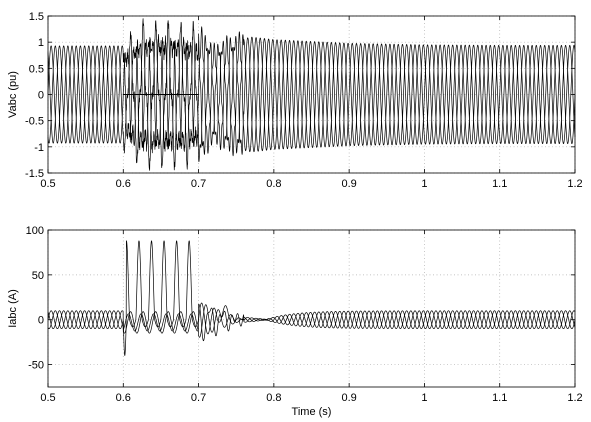 The image size is (591, 422). Describe the element at coordinates (13, 94) in the screenshot. I see `voltage-y-axis-label: Vabc (pu)` at that location.